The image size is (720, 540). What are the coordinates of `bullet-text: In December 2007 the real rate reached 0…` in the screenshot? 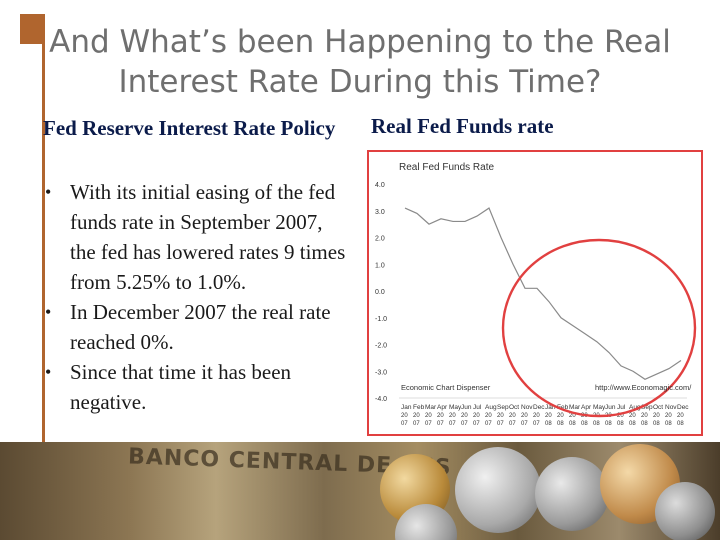 It's located at (200, 327).